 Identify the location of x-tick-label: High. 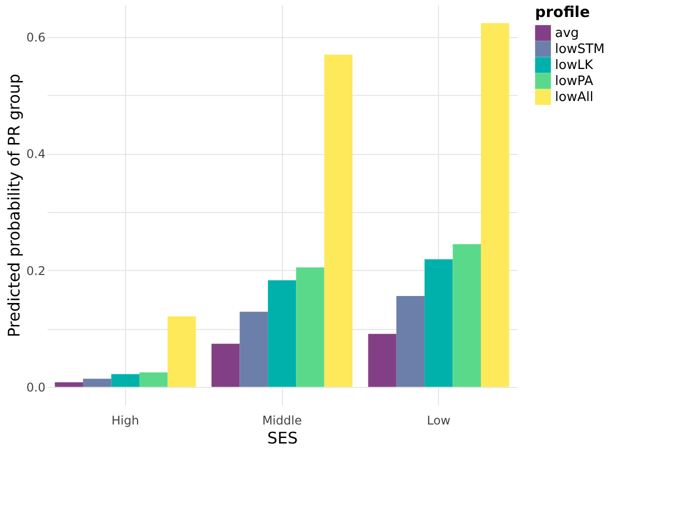
(126, 421).